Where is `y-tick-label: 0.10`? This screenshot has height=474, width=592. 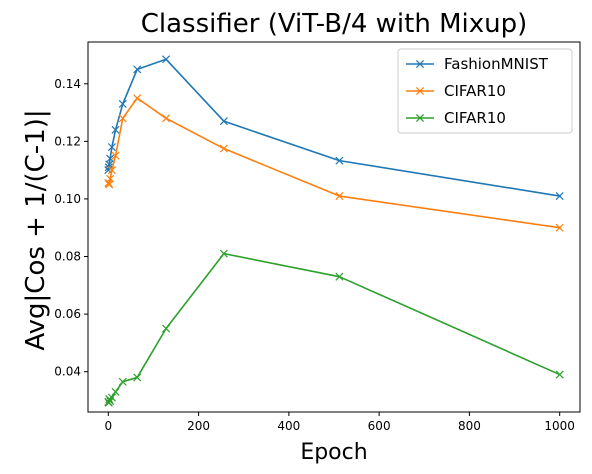
y-tick-label: 0.10 is located at coordinates (67, 199).